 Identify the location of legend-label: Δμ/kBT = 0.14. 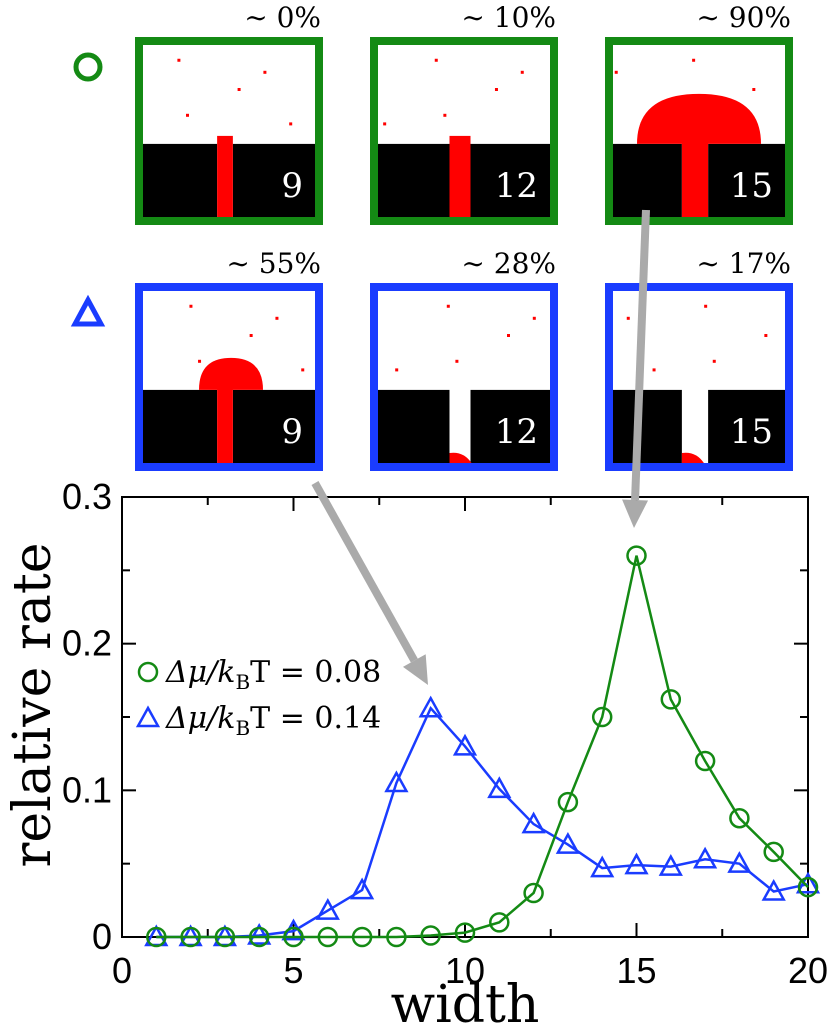
(273, 720).